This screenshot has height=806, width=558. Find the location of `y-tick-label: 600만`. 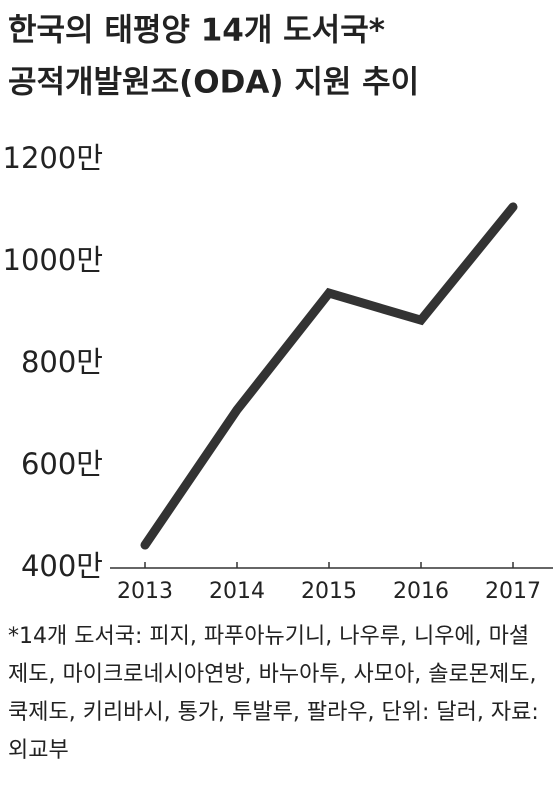

y-tick-label: 600만 is located at coordinates (62, 464).